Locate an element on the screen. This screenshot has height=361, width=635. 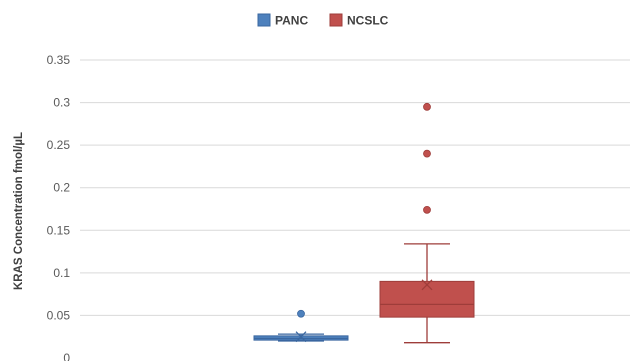
box-ncslc is located at coordinates (427, 223).